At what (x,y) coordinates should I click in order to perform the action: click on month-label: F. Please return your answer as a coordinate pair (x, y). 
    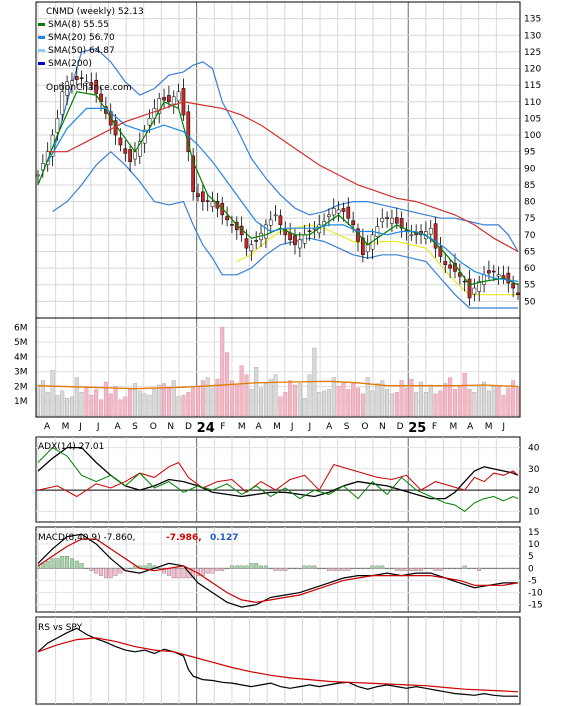
    Looking at the image, I should click on (222, 427).